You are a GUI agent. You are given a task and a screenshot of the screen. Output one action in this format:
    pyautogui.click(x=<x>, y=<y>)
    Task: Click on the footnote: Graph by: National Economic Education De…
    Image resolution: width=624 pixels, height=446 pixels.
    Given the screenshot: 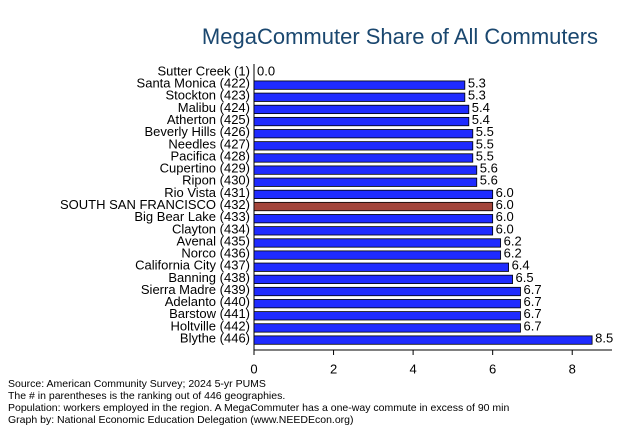 What is the action you would take?
    pyautogui.click(x=181, y=420)
    